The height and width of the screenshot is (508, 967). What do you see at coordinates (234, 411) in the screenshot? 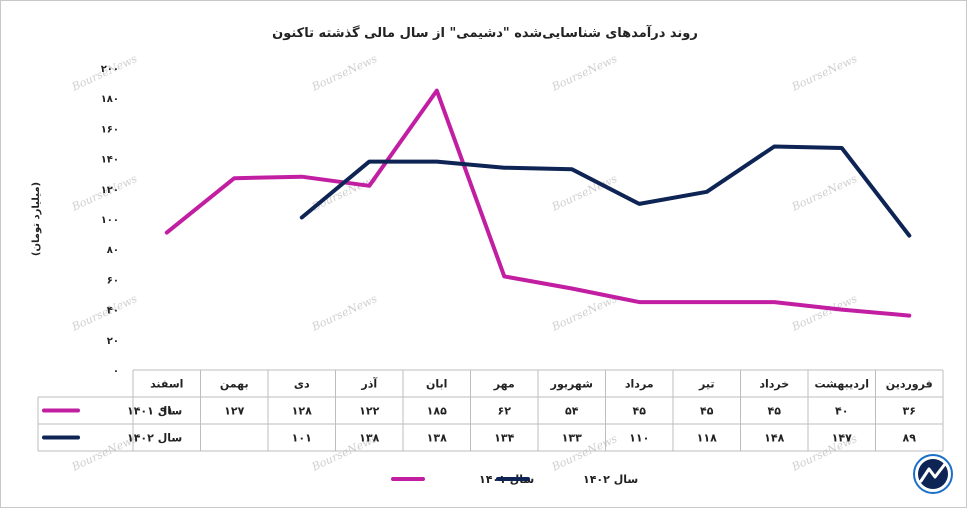
I see `table-cell-value: ۱۲۷` at bounding box center [234, 411].